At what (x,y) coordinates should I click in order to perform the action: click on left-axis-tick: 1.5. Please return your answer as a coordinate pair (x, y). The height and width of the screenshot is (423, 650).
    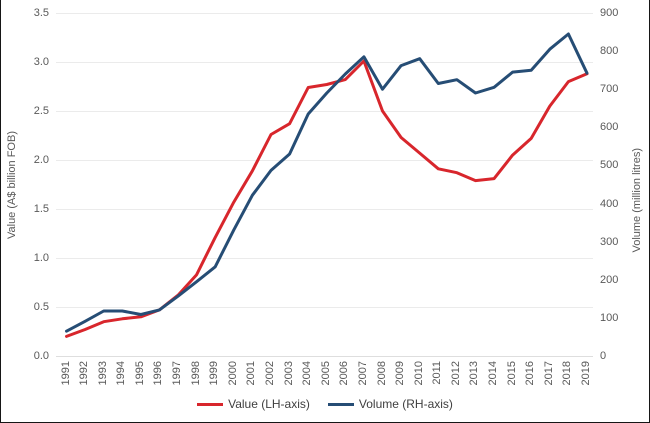
    Looking at the image, I should click on (41, 209).